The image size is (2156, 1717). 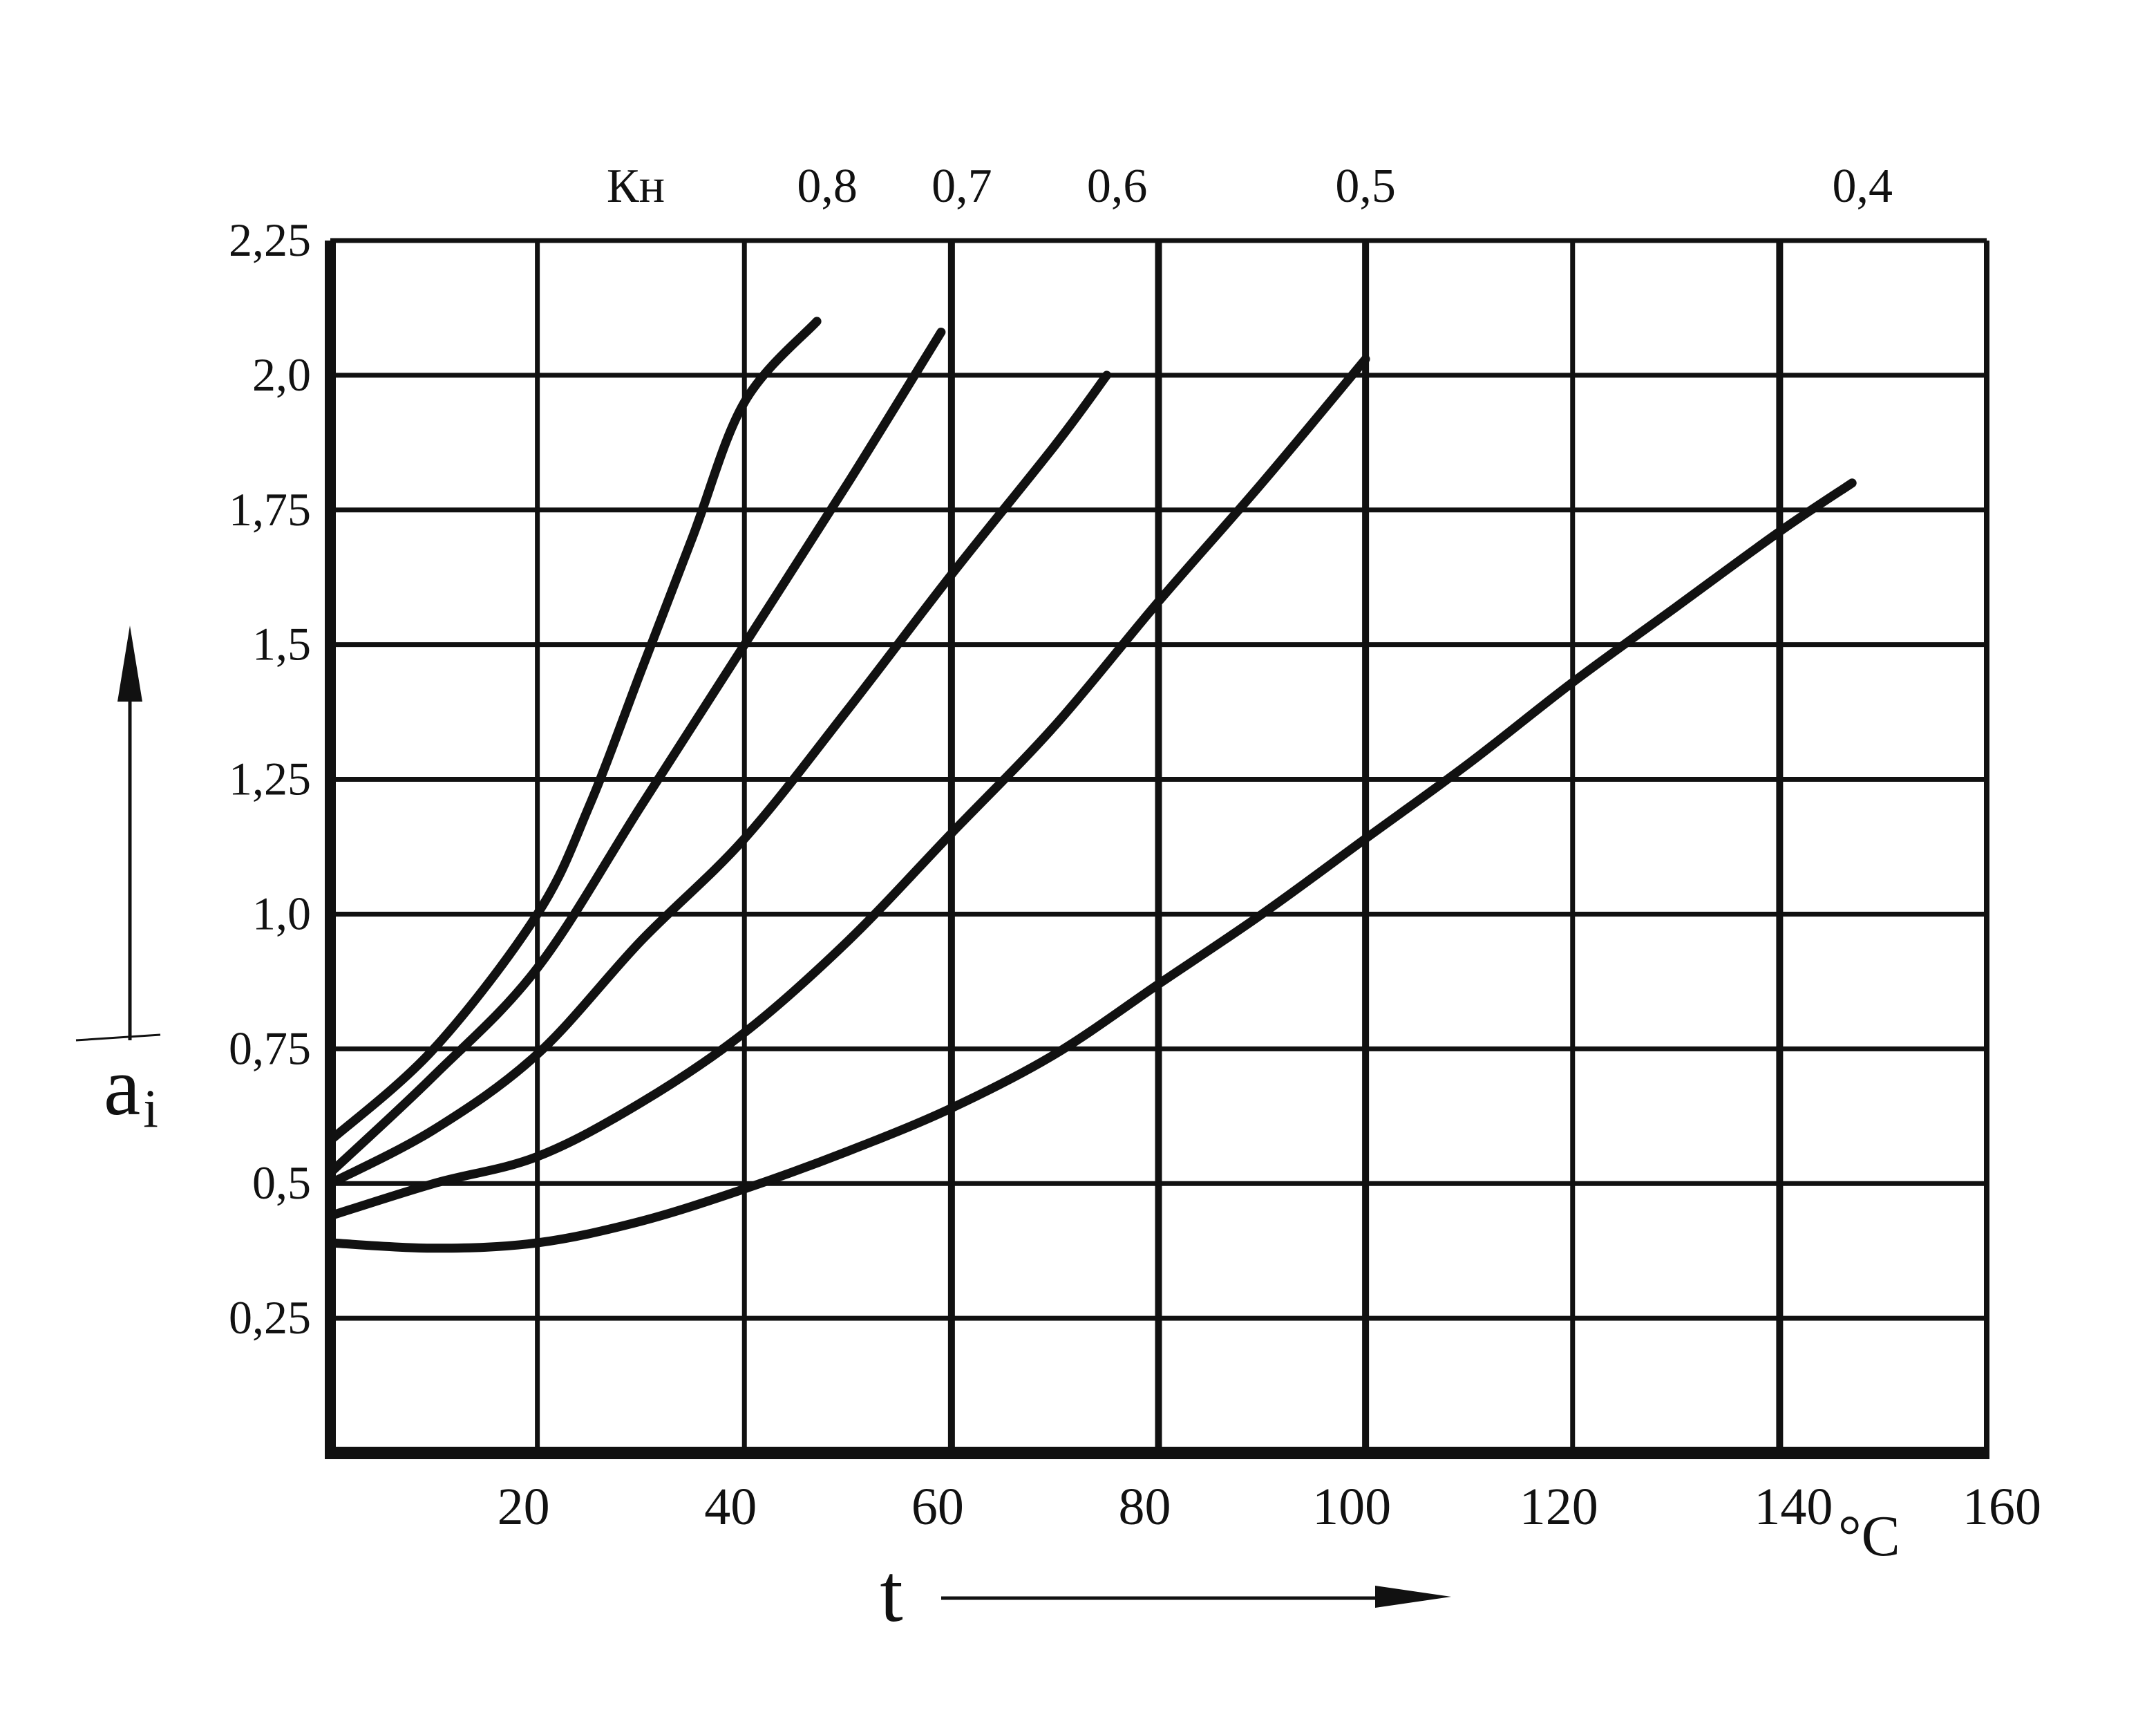 I want to click on y-axis-title: ai, so click(x=118, y=882).